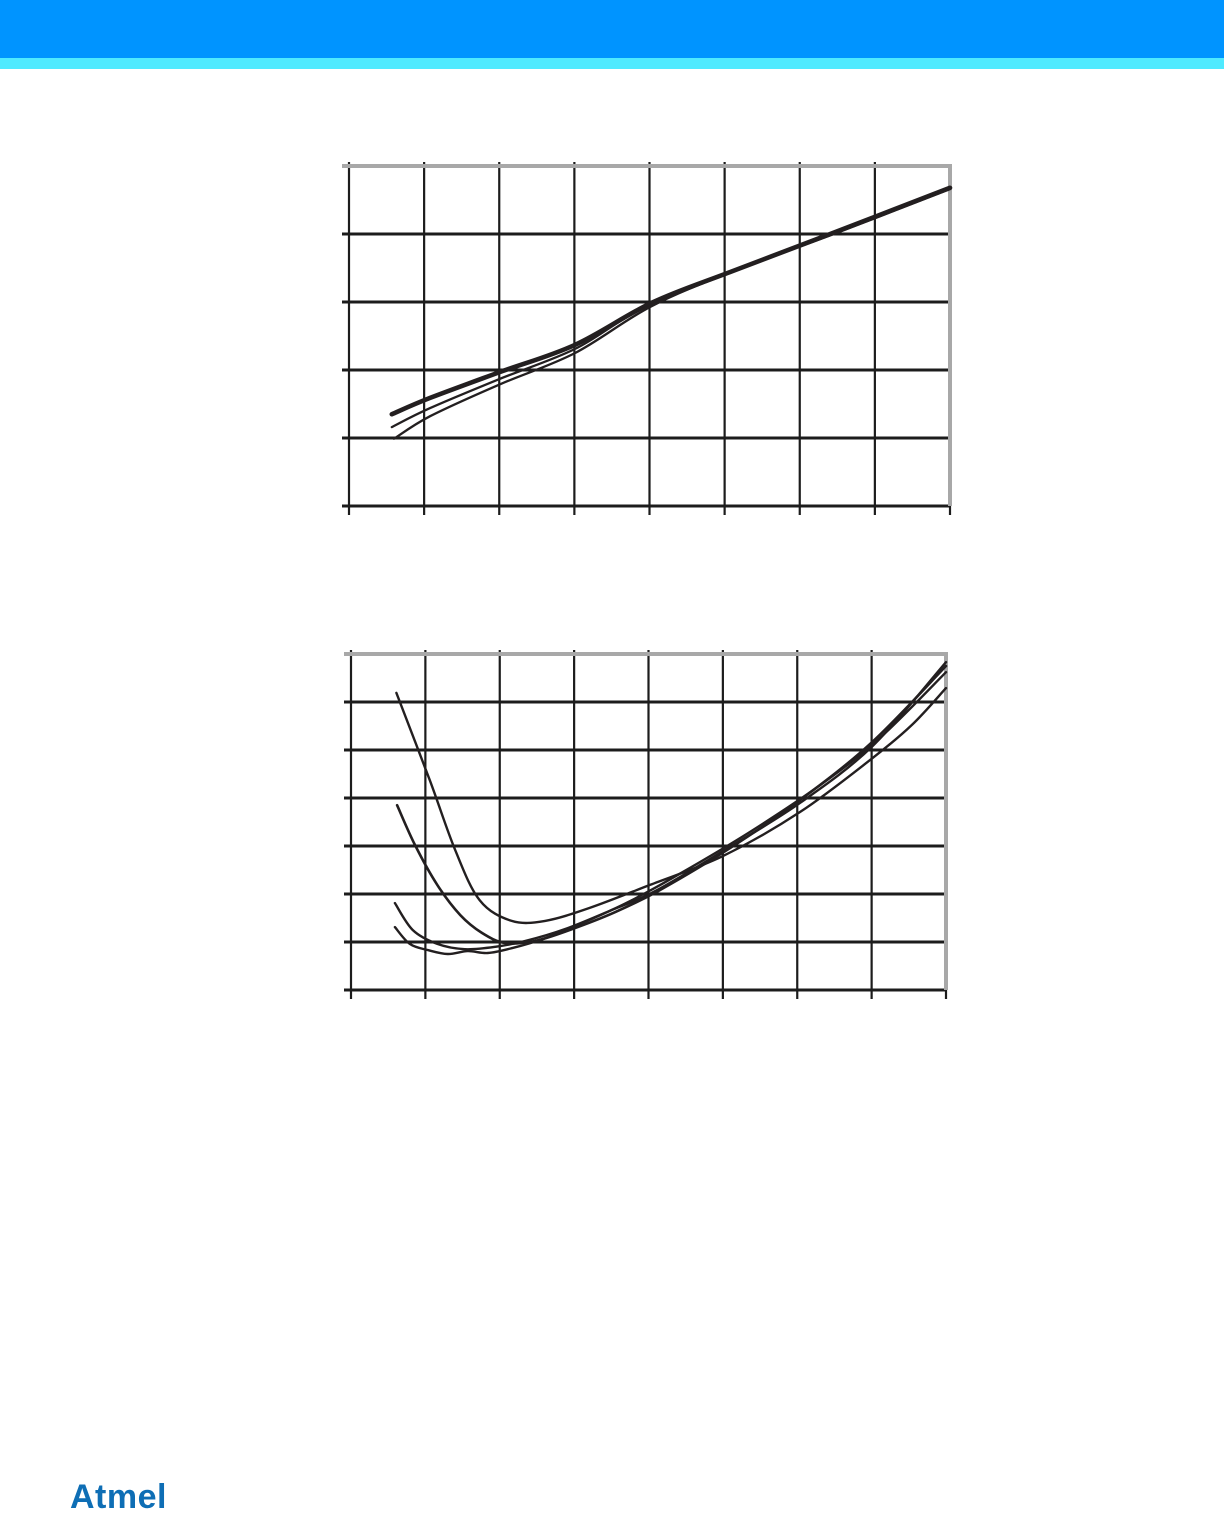 The height and width of the screenshot is (1513, 1224). What do you see at coordinates (118, 1495) in the screenshot?
I see `atmel-logo: Atmel` at bounding box center [118, 1495].